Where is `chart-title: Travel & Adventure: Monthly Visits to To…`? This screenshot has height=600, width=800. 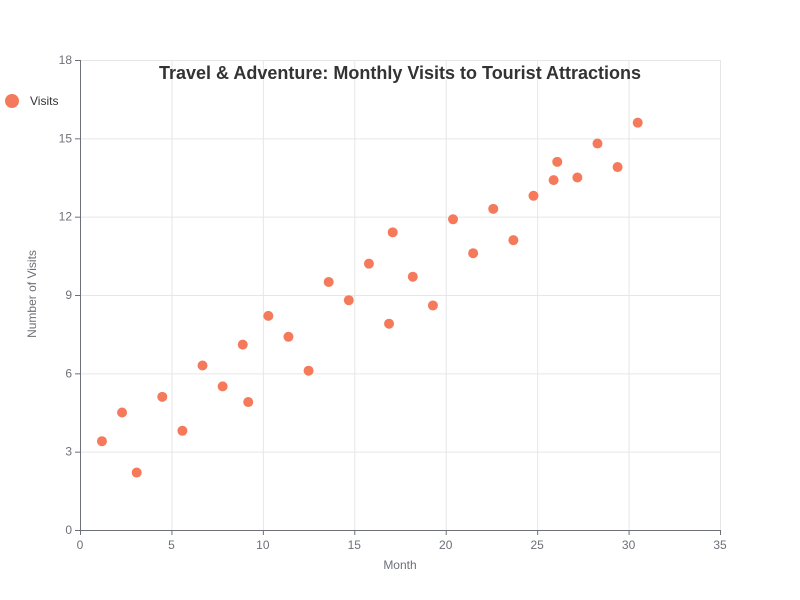
chart-title: Travel & Adventure: Monthly Visits to To… is located at coordinates (400, 73).